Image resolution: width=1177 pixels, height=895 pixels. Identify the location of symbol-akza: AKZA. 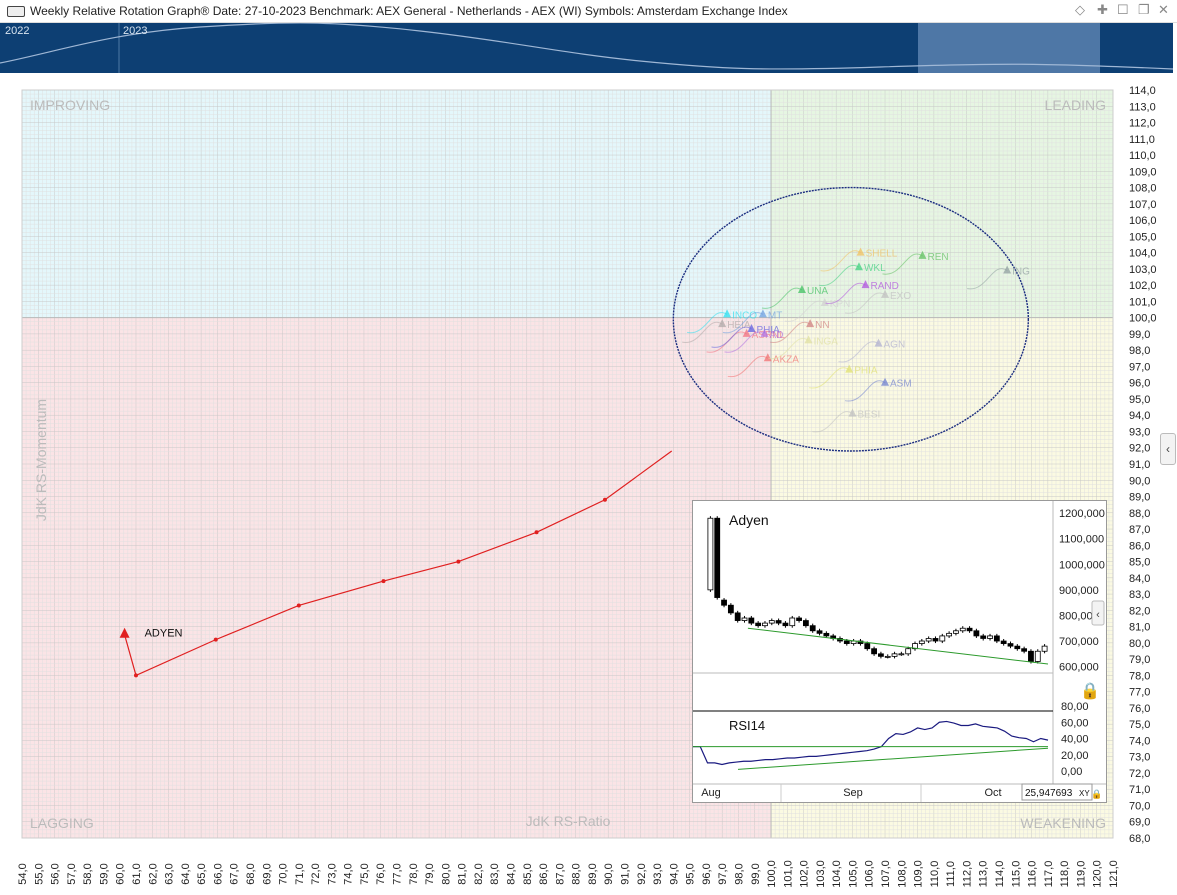
(763, 365).